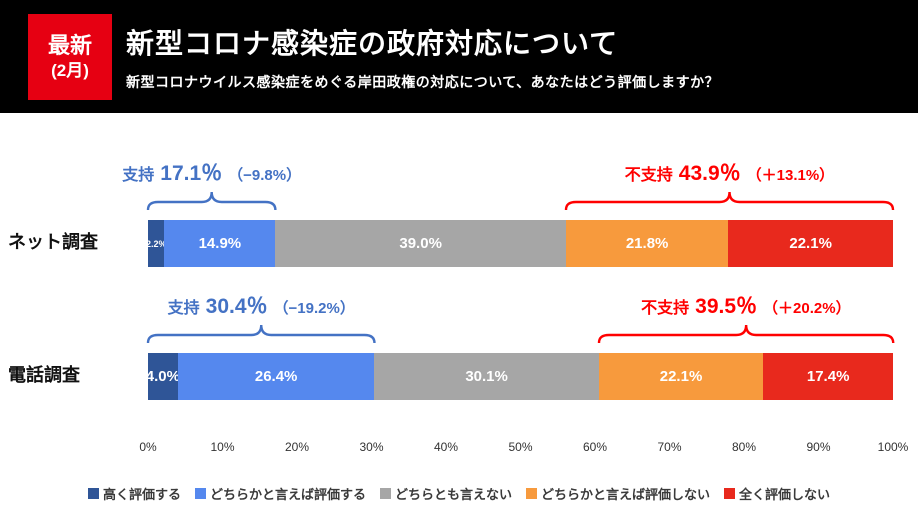 The width and height of the screenshot is (918, 517). What do you see at coordinates (807, 308) in the screenshot?
I see `oppose-change: （＋20.2%）` at bounding box center [807, 308].